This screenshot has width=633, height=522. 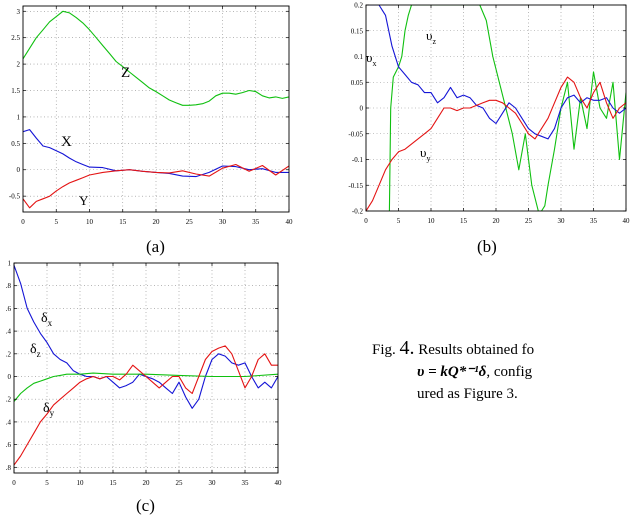 What do you see at coordinates (431, 37) in the screenshot?
I see `series-label-0: υz` at bounding box center [431, 37].